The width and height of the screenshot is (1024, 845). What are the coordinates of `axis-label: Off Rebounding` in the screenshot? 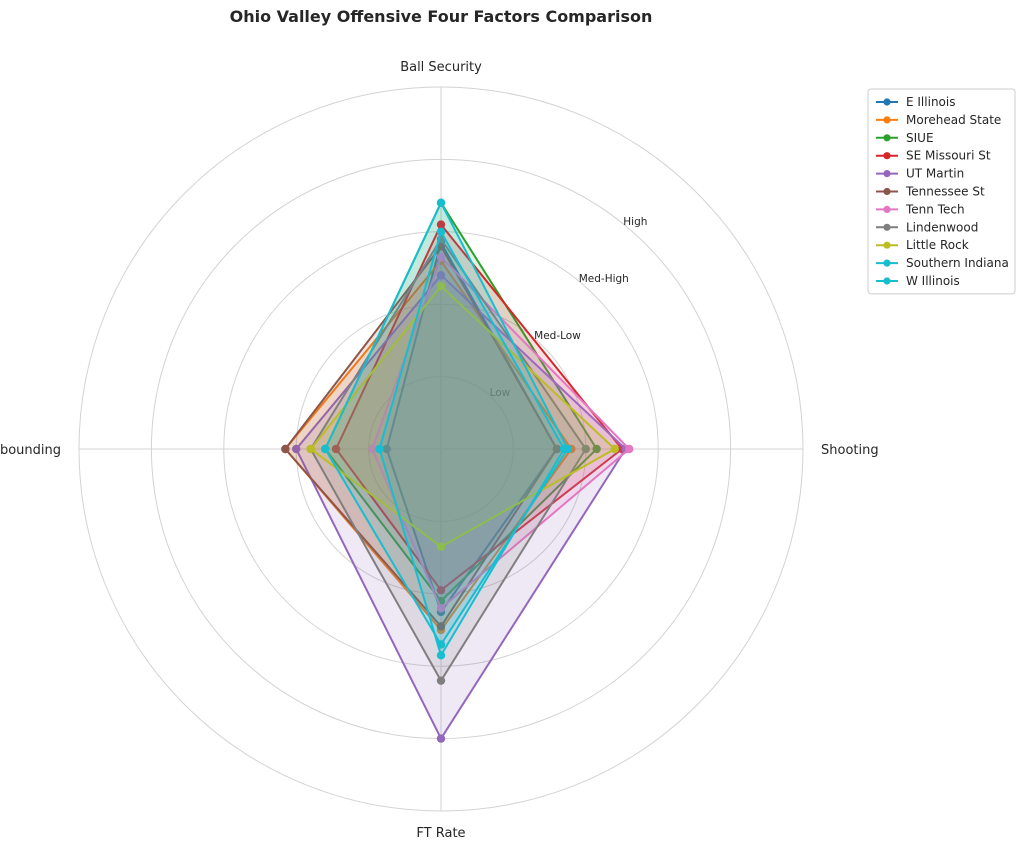 It's located at (30, 450).